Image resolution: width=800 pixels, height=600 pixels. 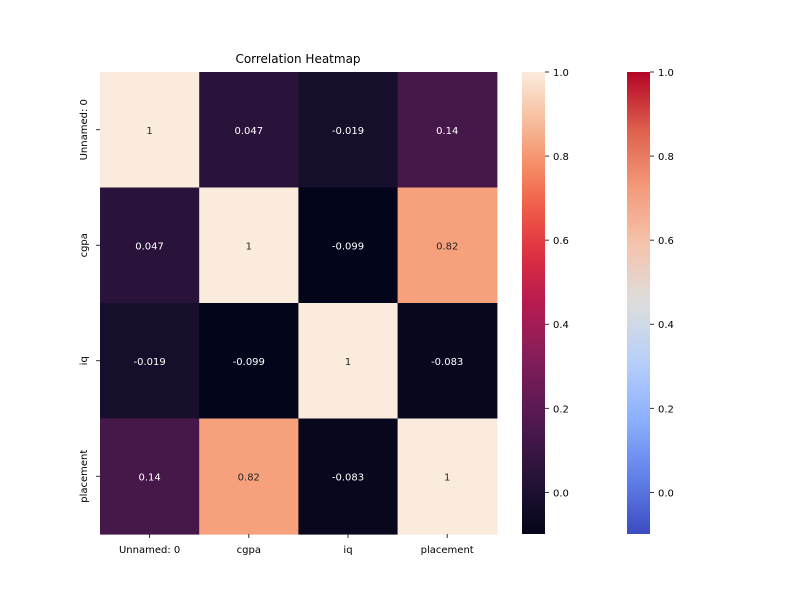 I want to click on x-tick-label: iq, so click(x=347, y=550).